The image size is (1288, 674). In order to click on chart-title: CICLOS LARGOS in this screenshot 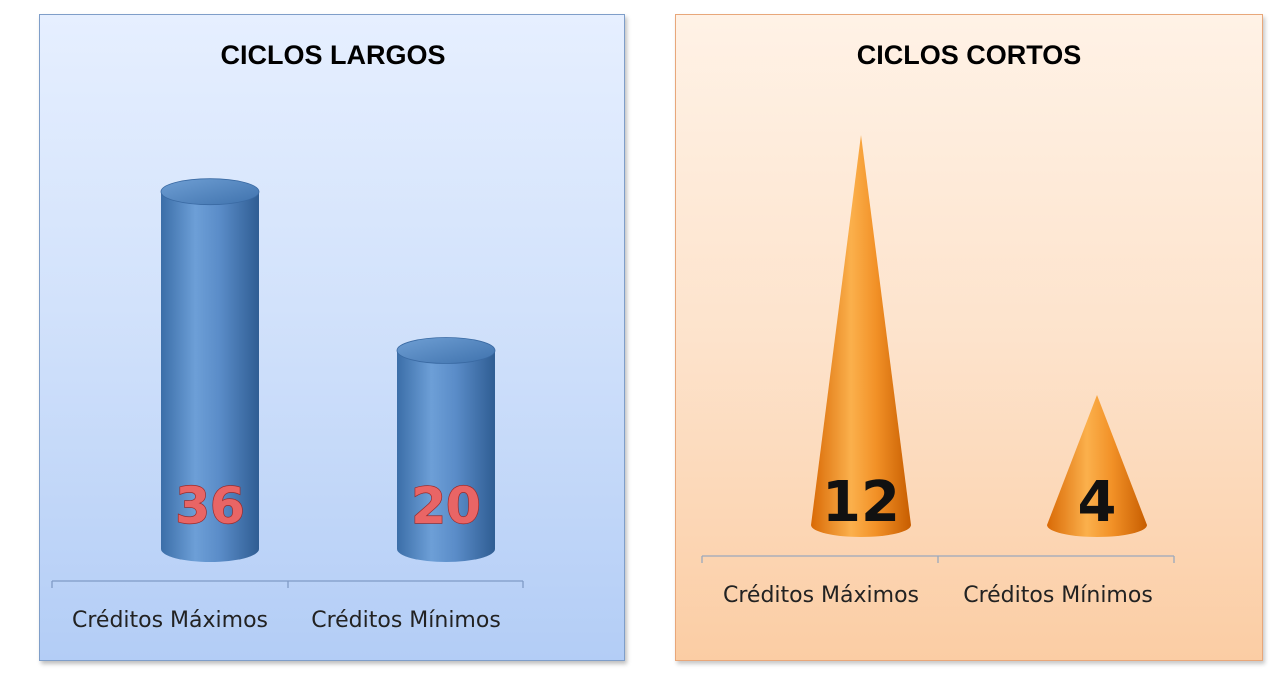, I will do `click(332, 55)`.